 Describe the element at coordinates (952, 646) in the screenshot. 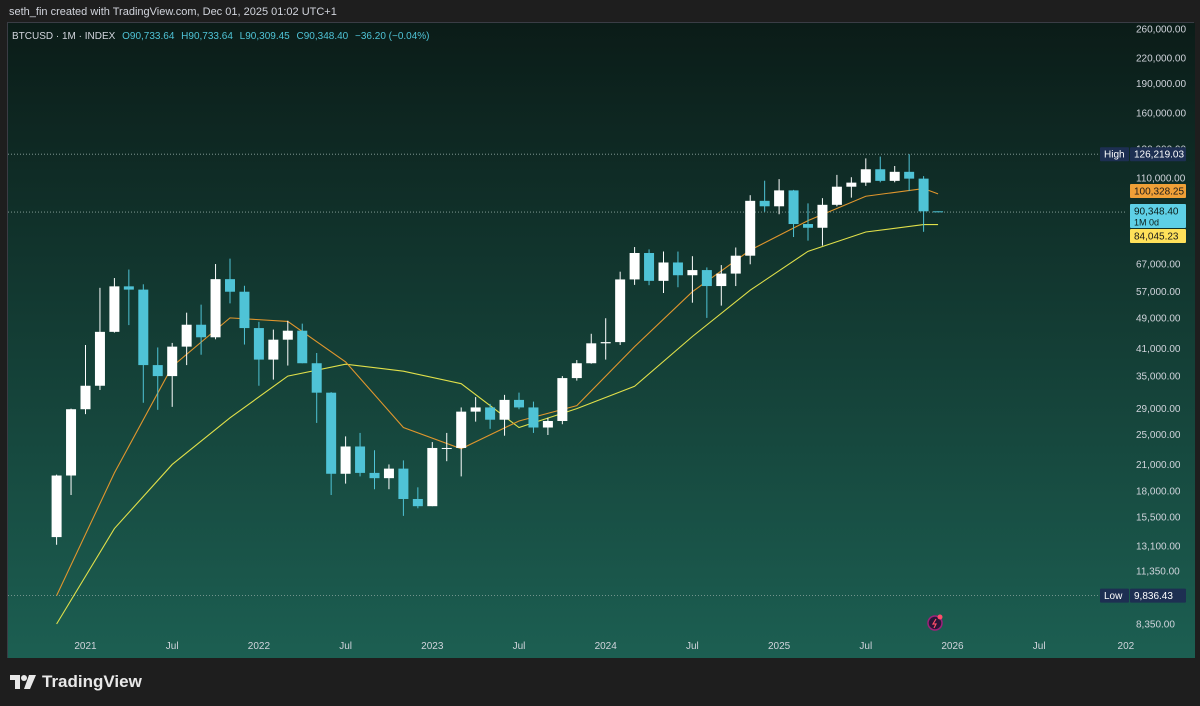

I see `x-tick-label: 2026` at that location.